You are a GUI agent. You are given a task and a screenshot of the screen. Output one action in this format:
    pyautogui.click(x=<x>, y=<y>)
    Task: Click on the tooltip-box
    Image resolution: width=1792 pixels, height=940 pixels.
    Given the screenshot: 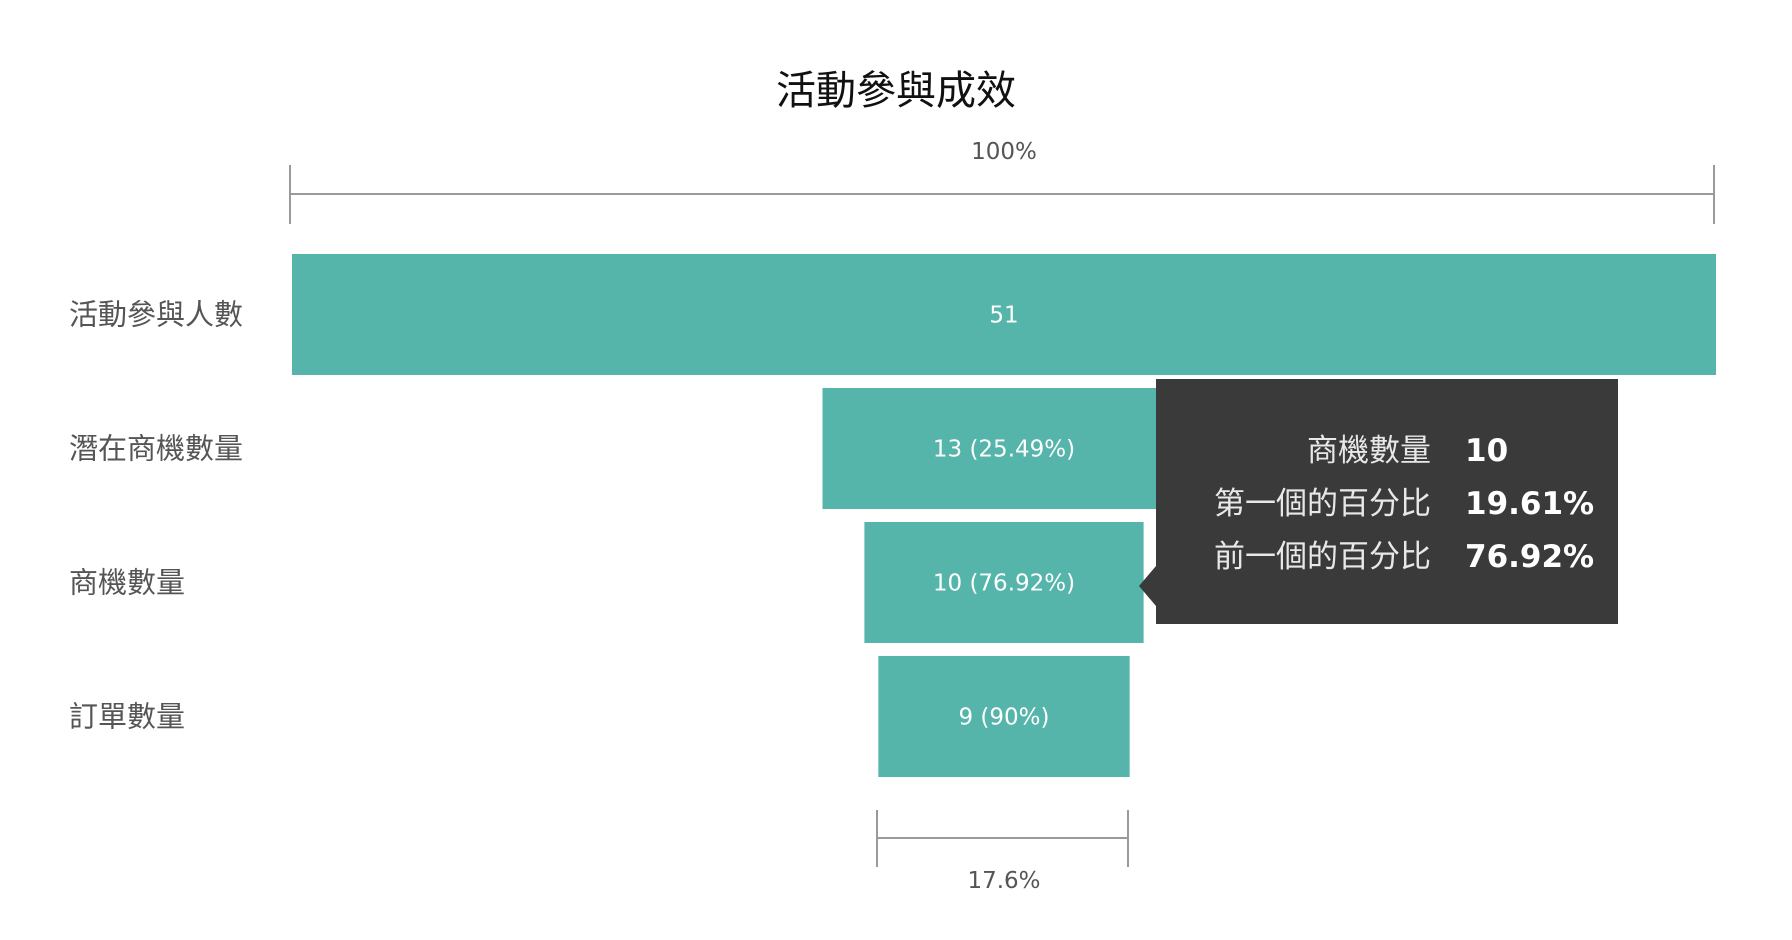 What is the action you would take?
    pyautogui.click(x=1387, y=501)
    